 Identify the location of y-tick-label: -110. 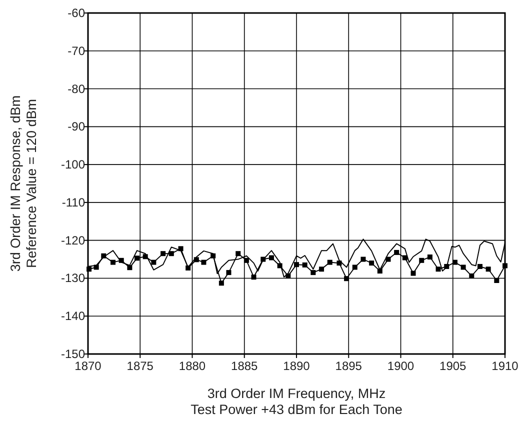
(74, 202).